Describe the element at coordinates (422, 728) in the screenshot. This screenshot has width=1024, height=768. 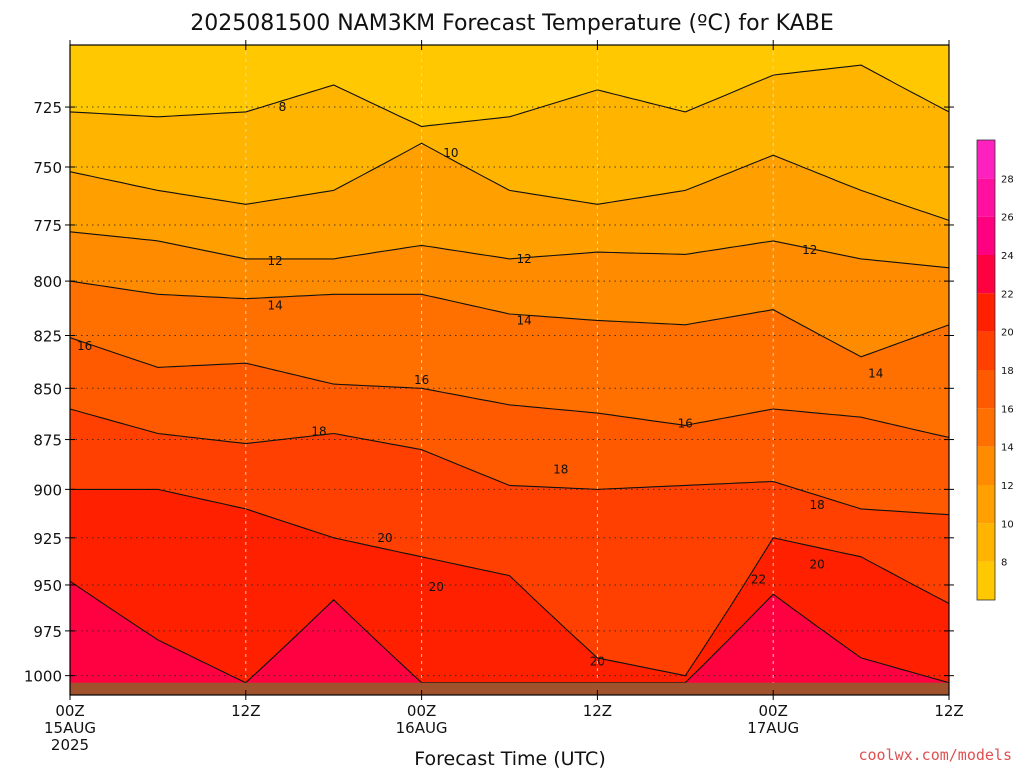
I see `x-tick-label: 16AUG` at that location.